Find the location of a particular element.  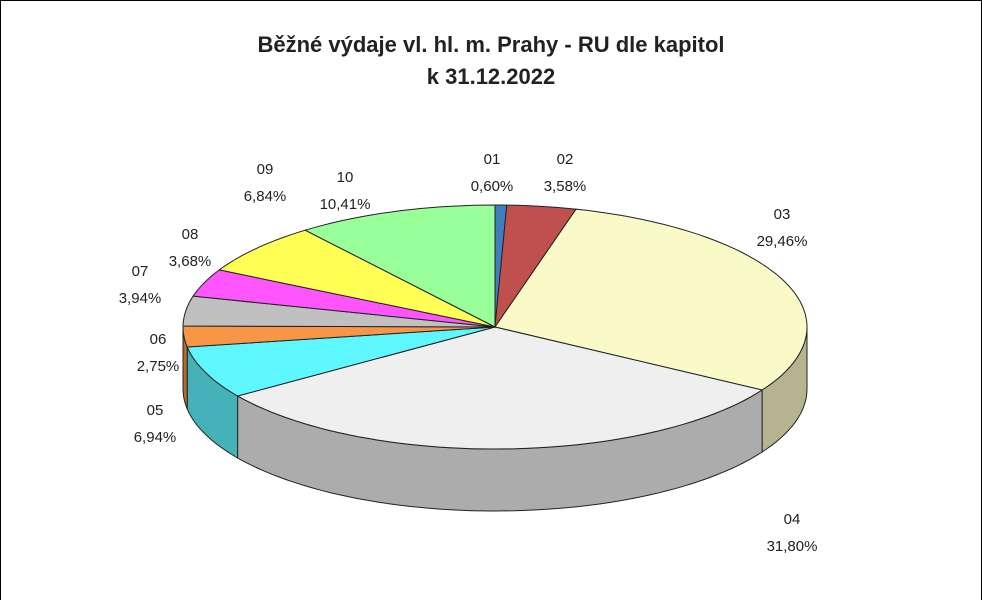

slice-value-label: 31,80% is located at coordinates (792, 546).